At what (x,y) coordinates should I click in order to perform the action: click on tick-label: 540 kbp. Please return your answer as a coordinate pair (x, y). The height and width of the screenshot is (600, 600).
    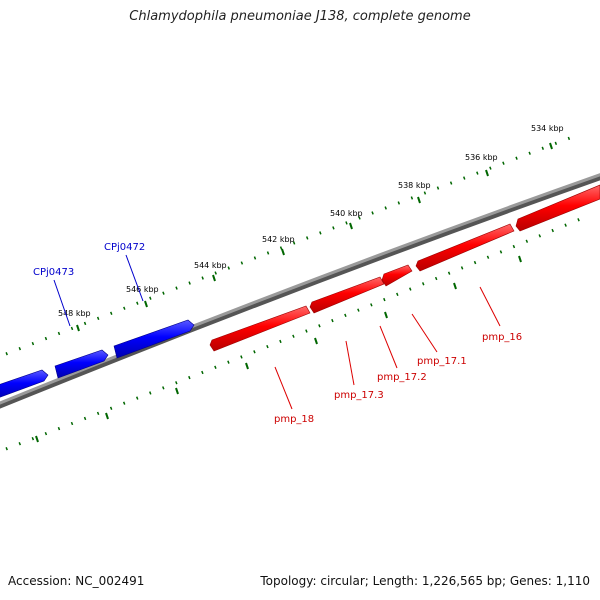
    Looking at the image, I should click on (346, 213).